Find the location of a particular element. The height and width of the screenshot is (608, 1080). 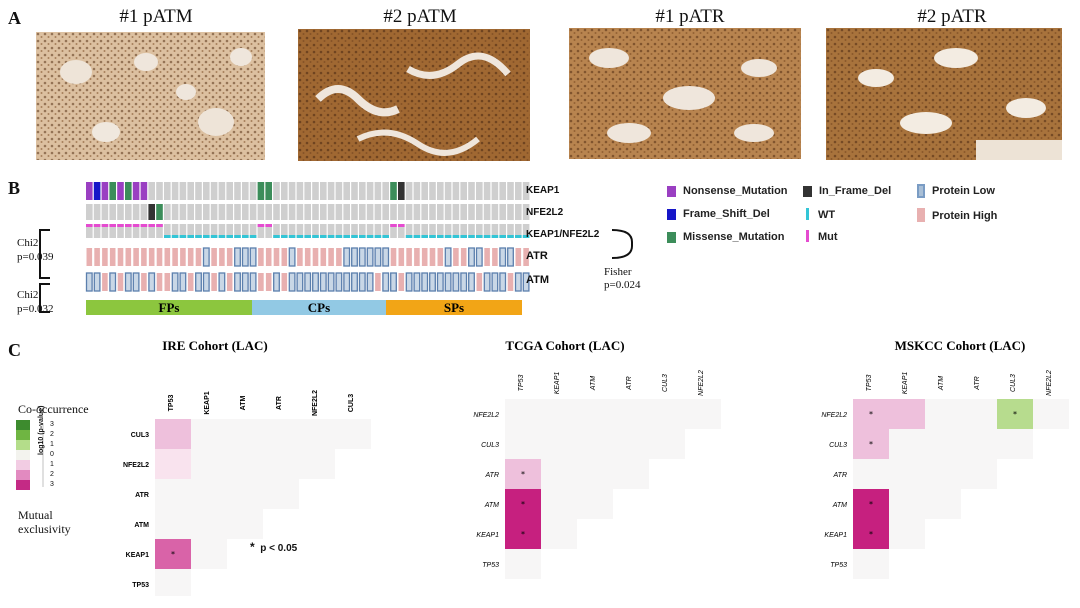

group-label-sps: SPs is located at coordinates (454, 307).